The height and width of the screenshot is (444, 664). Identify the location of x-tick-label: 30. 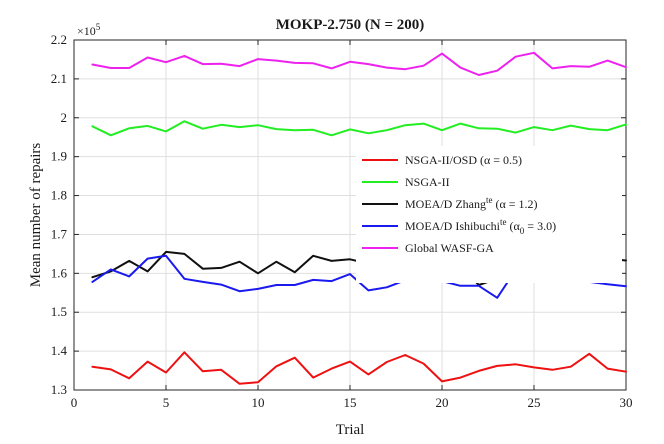
(626, 402).